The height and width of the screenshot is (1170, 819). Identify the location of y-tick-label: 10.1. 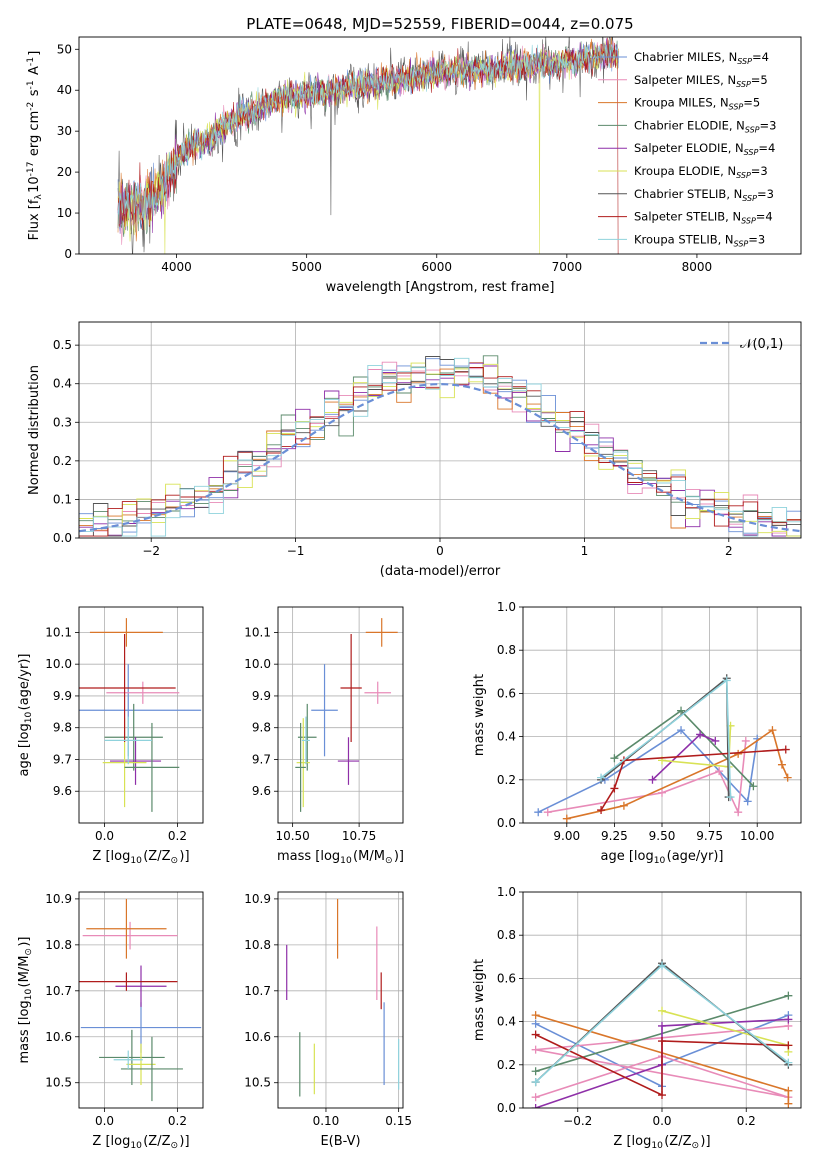
(58, 632).